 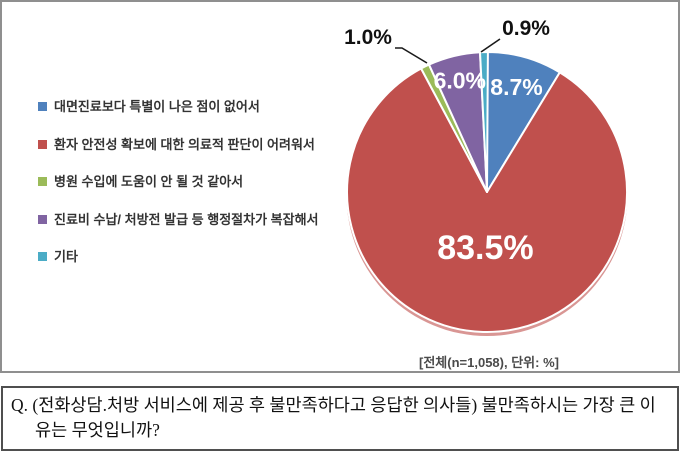 What do you see at coordinates (157, 106) in the screenshot?
I see `legend-label: 대면진료보다 특별이 나은 점이 없어서` at bounding box center [157, 106].